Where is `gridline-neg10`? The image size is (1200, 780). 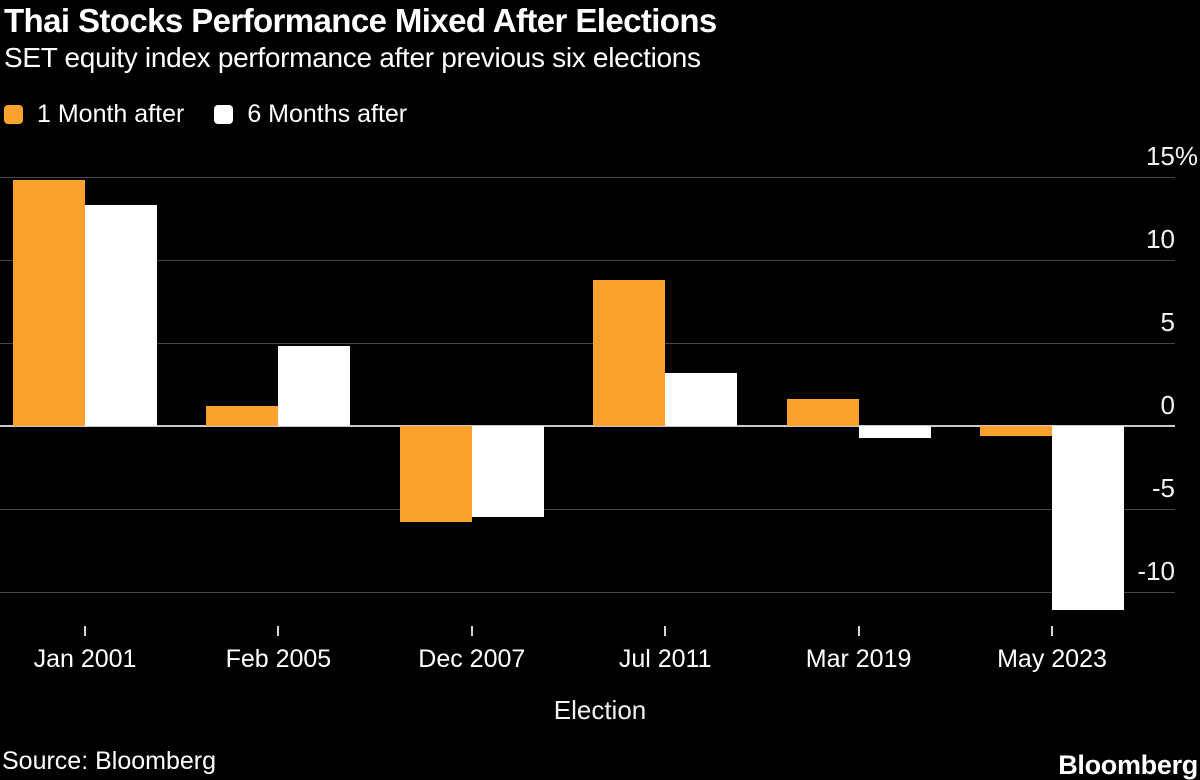 gridline-neg10 is located at coordinates (587, 592).